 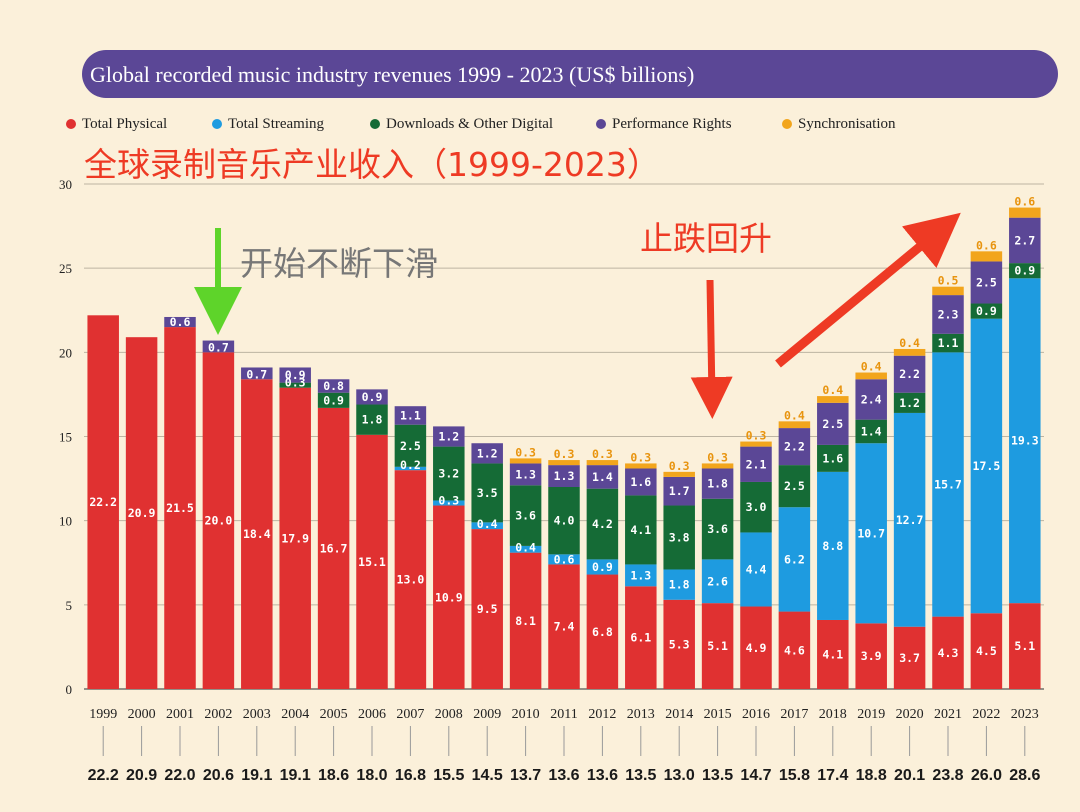 I want to click on data-label-streaming: 1.3, so click(x=640, y=575).